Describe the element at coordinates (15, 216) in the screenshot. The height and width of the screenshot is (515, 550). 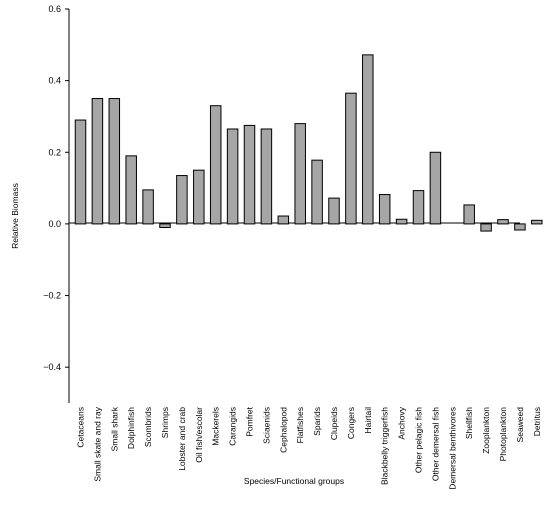
I see `y-axis-label: Relative Biomass` at that location.